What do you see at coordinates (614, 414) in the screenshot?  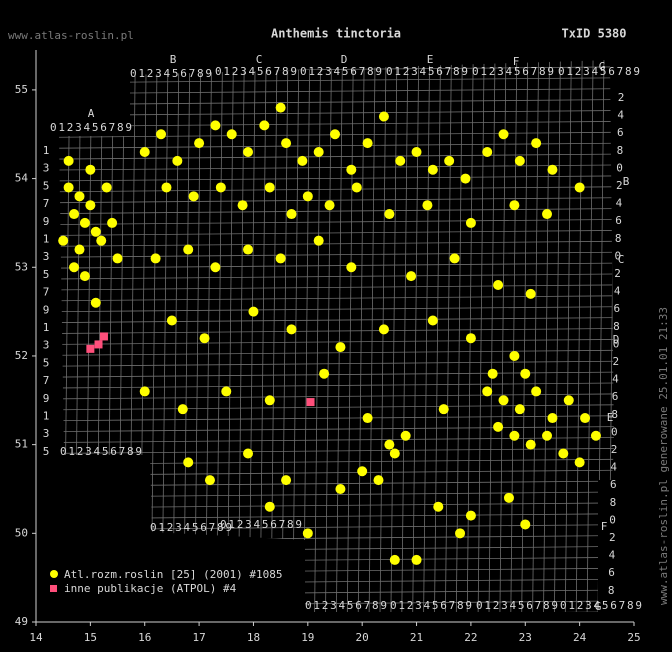 I see `grid-digit: 8` at bounding box center [614, 414].